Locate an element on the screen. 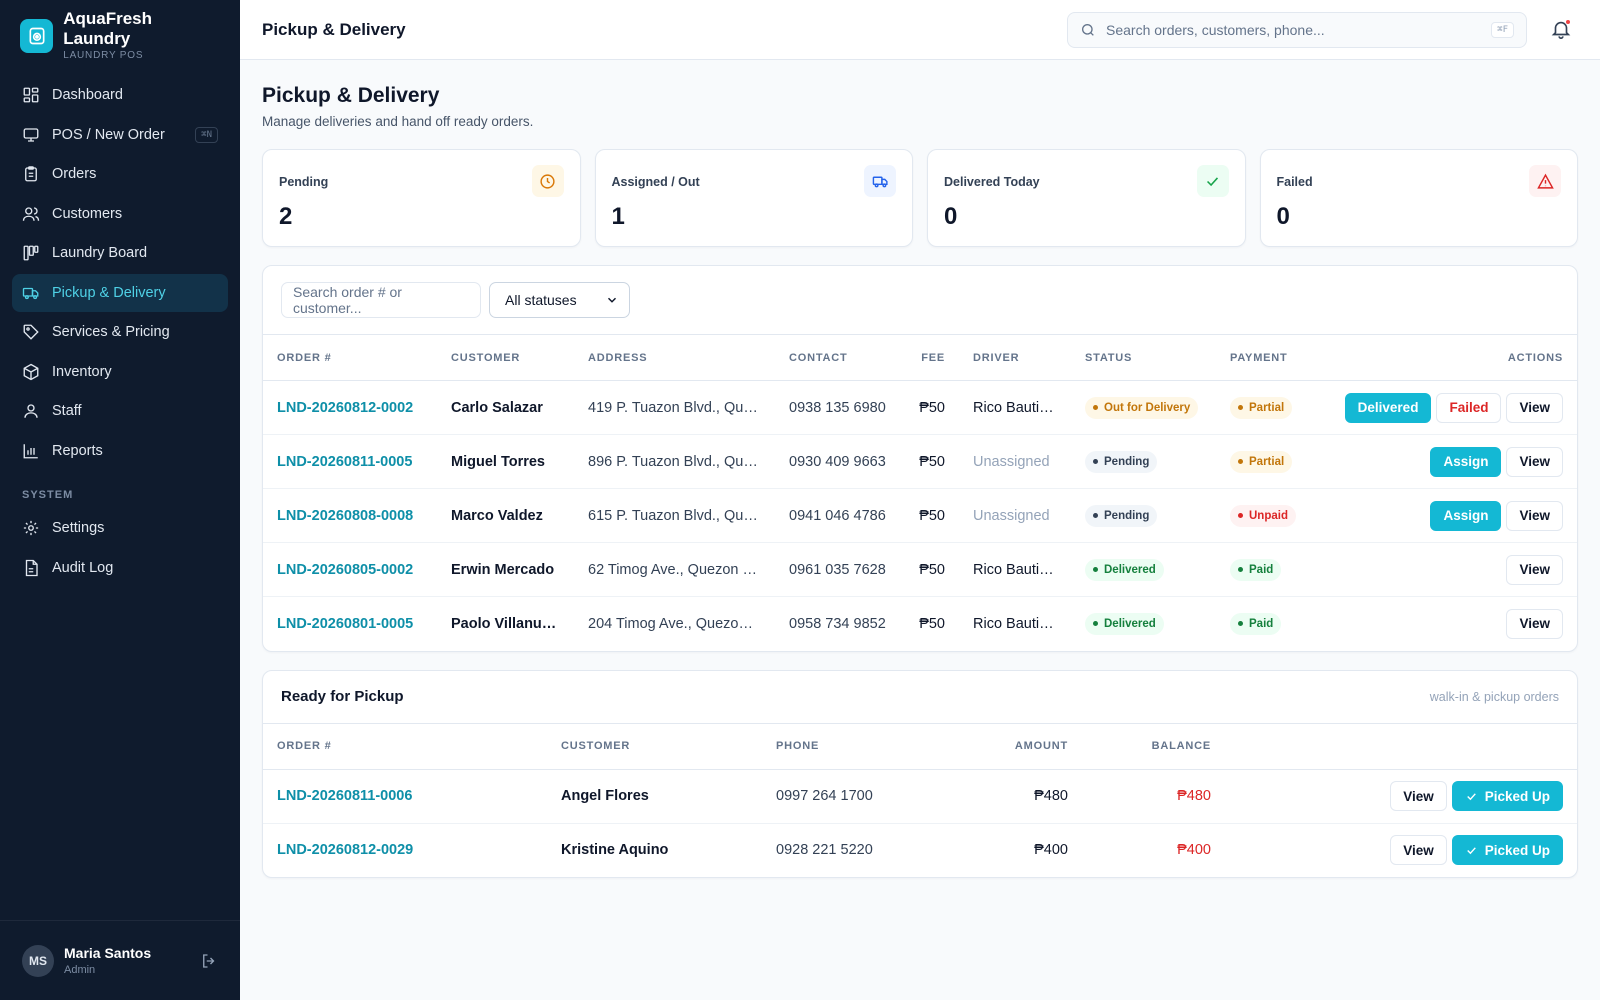  search-icon is located at coordinates (1088, 30).